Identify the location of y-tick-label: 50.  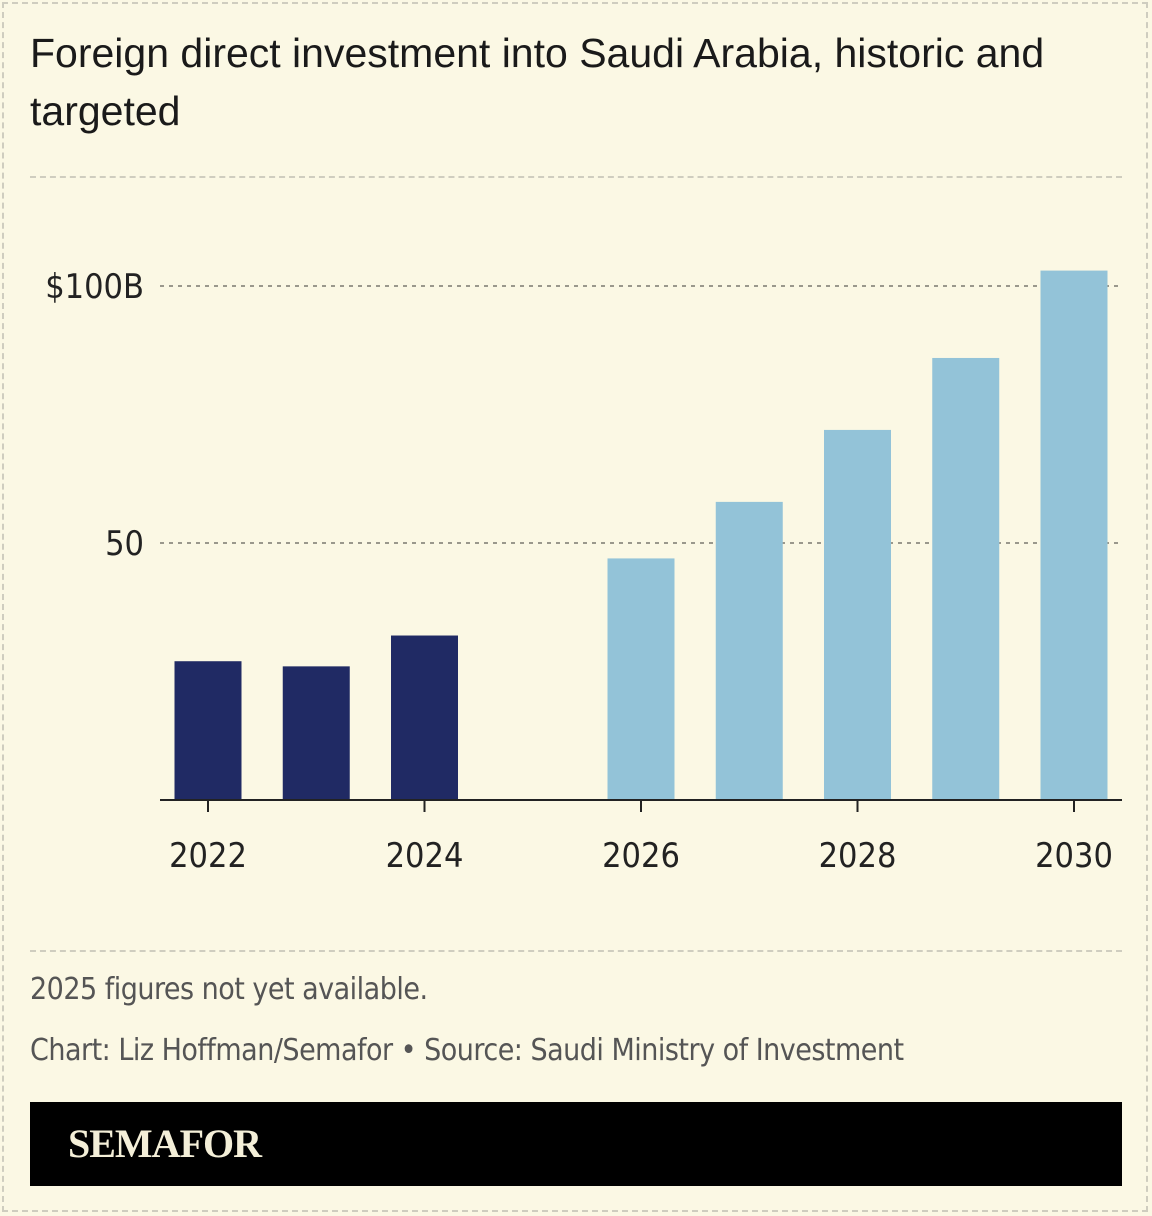
(124, 544).